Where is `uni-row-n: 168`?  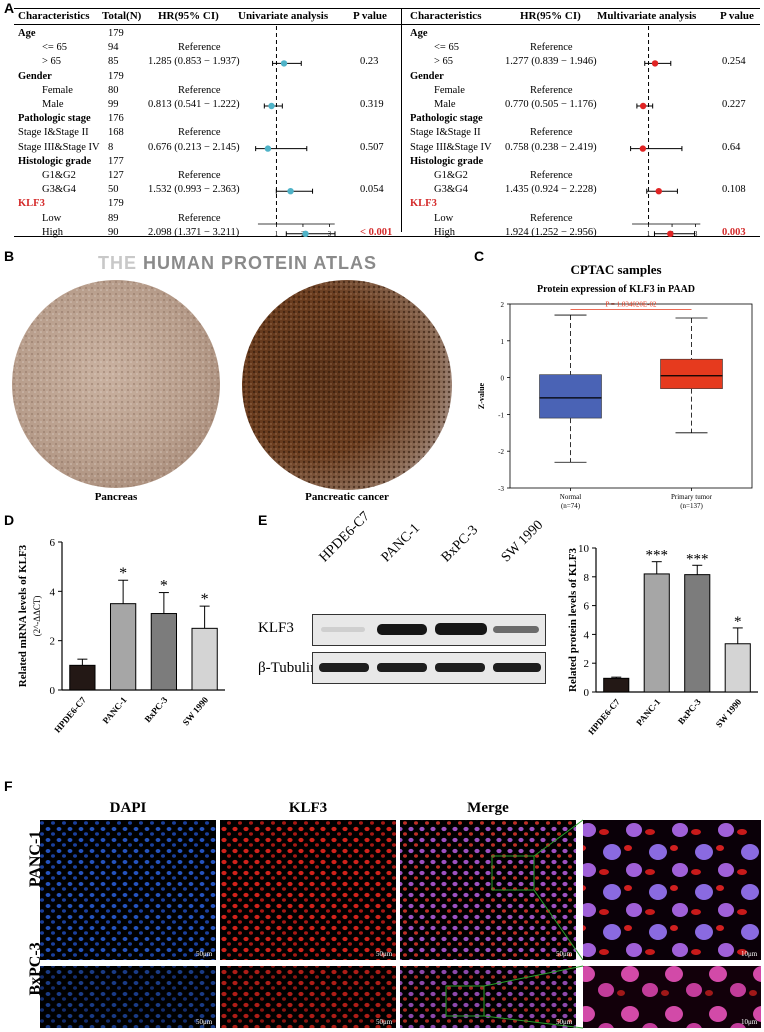
uni-row-n: 168 is located at coordinates (116, 133).